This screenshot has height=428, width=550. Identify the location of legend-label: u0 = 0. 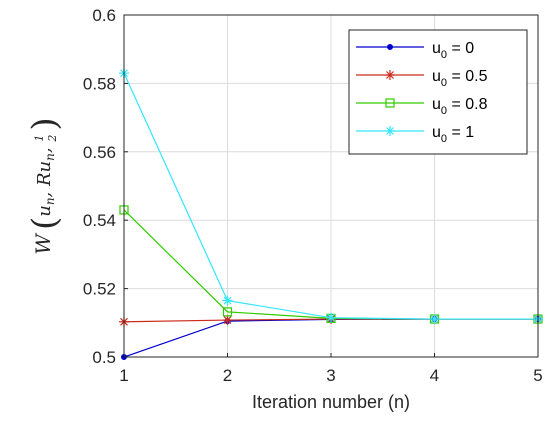
(453, 50).